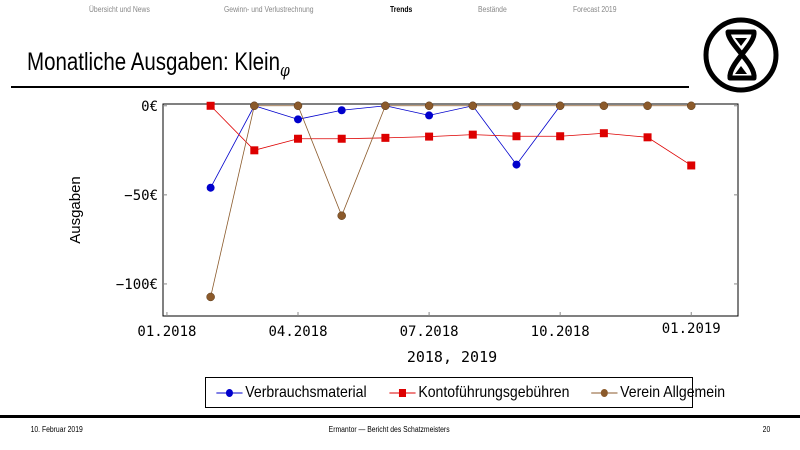 The width and height of the screenshot is (800, 450). What do you see at coordinates (154, 62) in the screenshot?
I see `title-text: Monatliche Ausgaben: Klein` at bounding box center [154, 62].